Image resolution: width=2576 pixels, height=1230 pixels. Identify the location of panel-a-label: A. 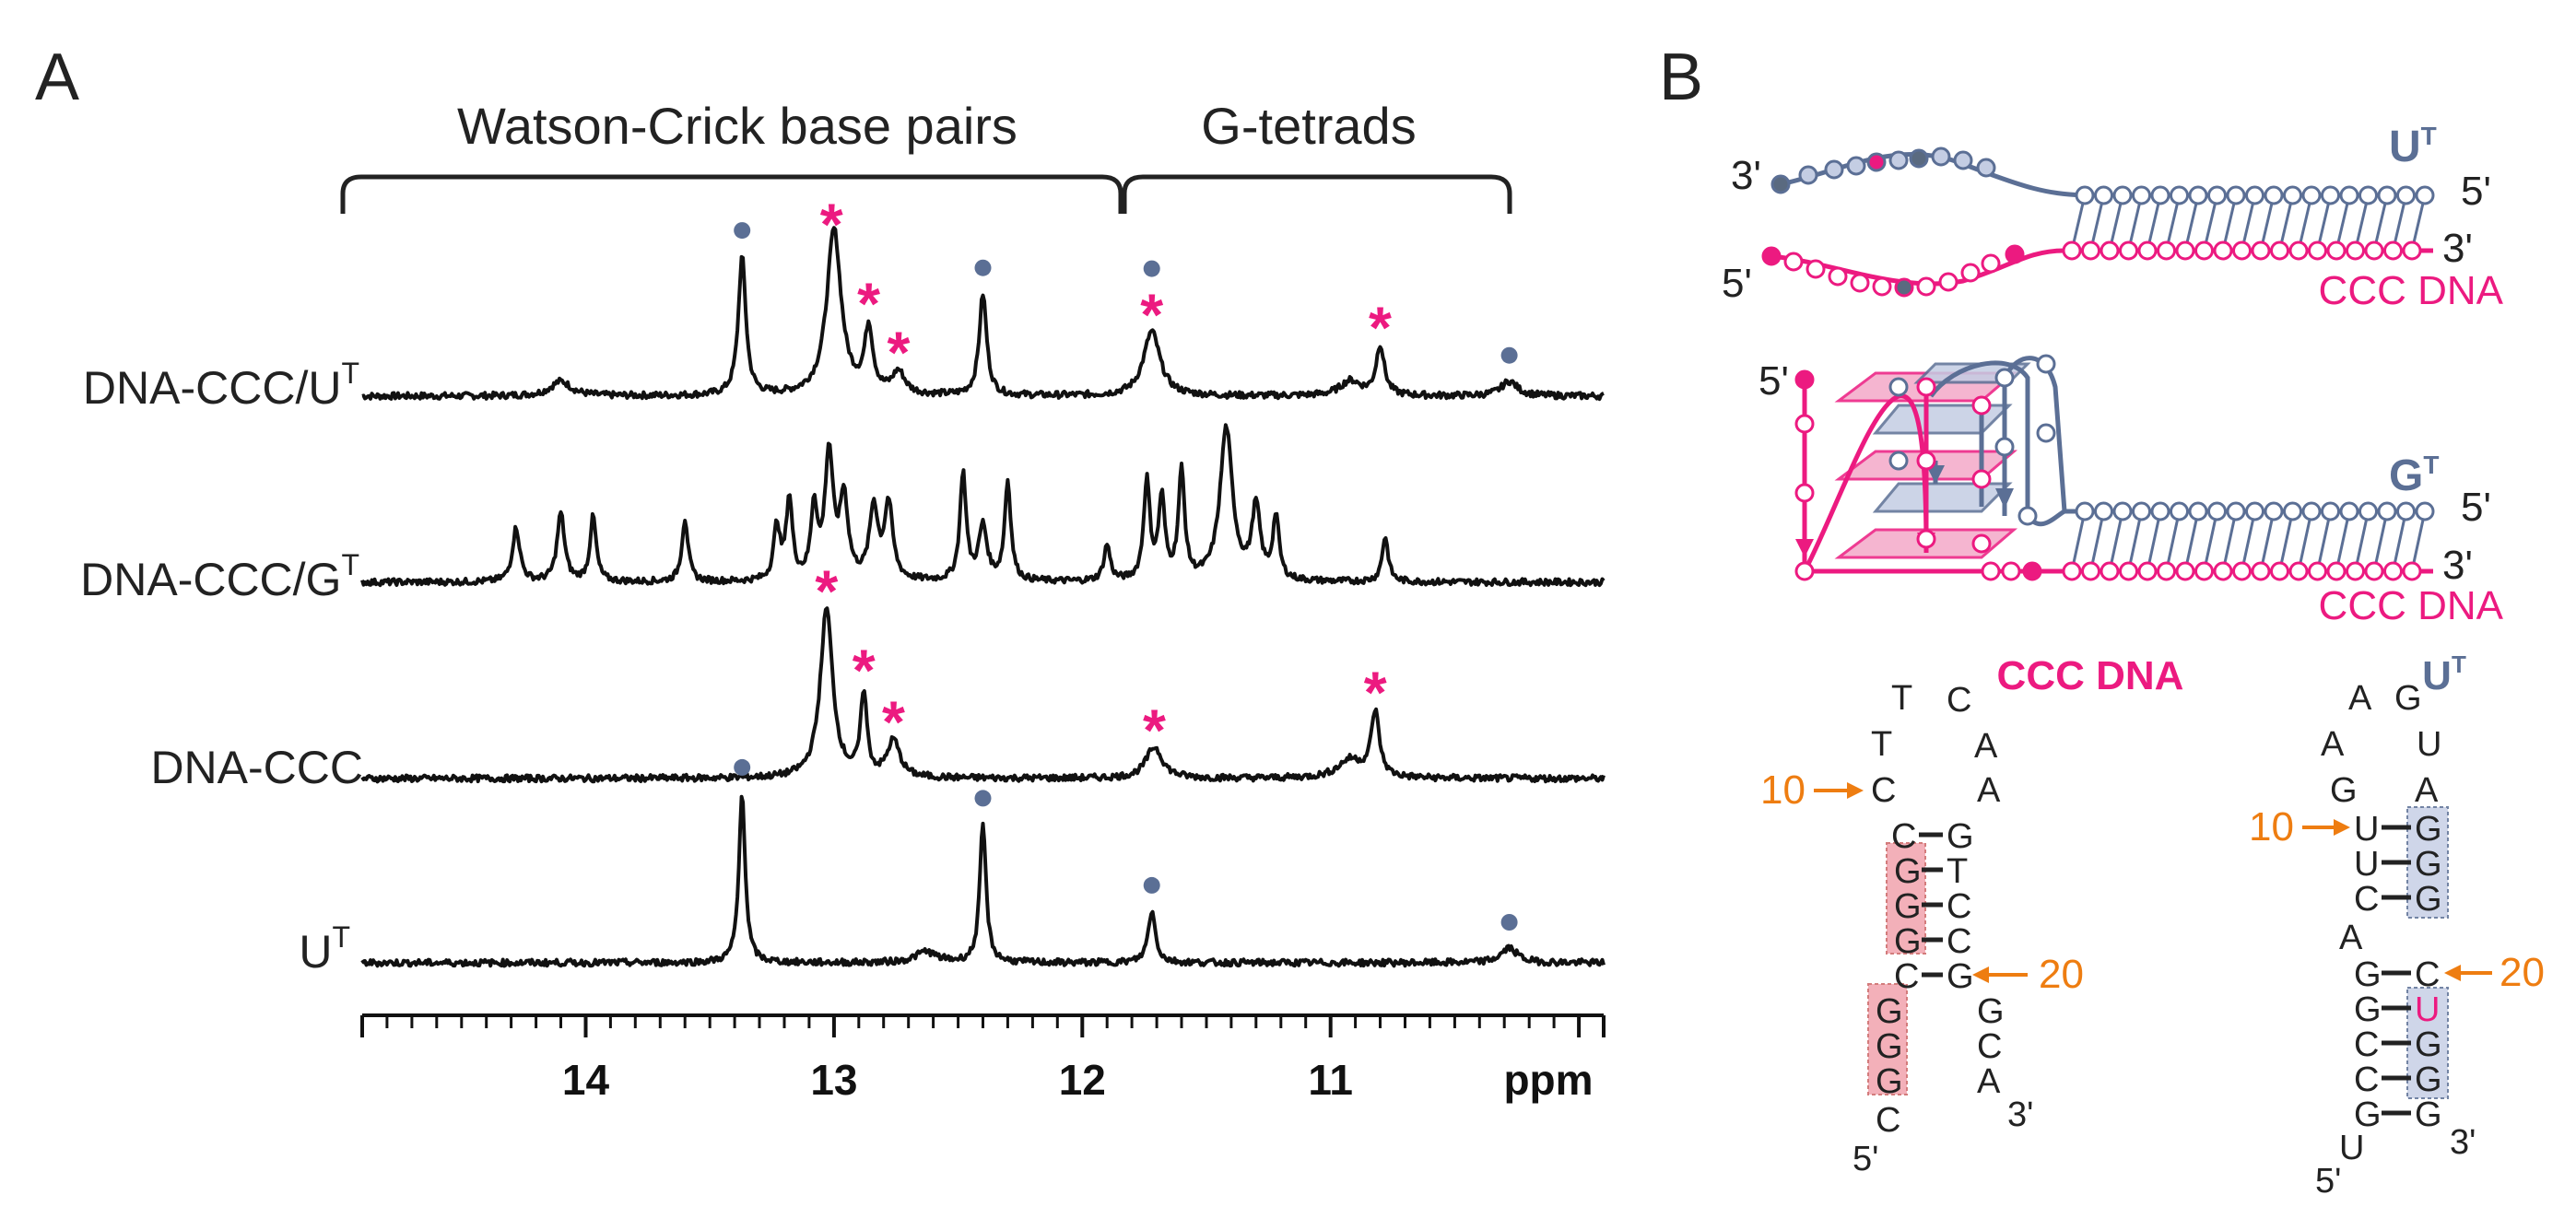
(57, 78).